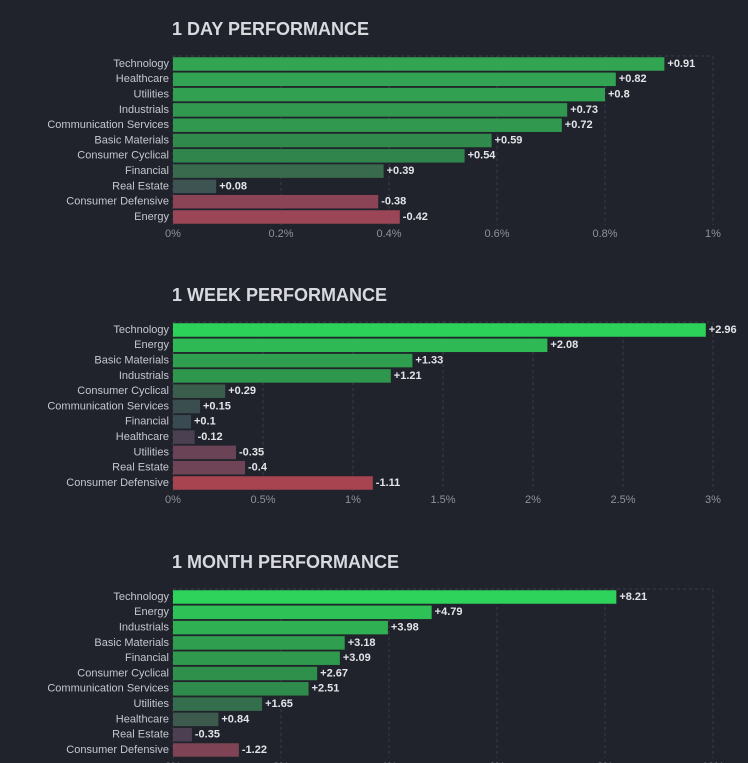 This screenshot has width=748, height=763. What do you see at coordinates (210, 437) in the screenshot?
I see `value-label: -0.12` at bounding box center [210, 437].